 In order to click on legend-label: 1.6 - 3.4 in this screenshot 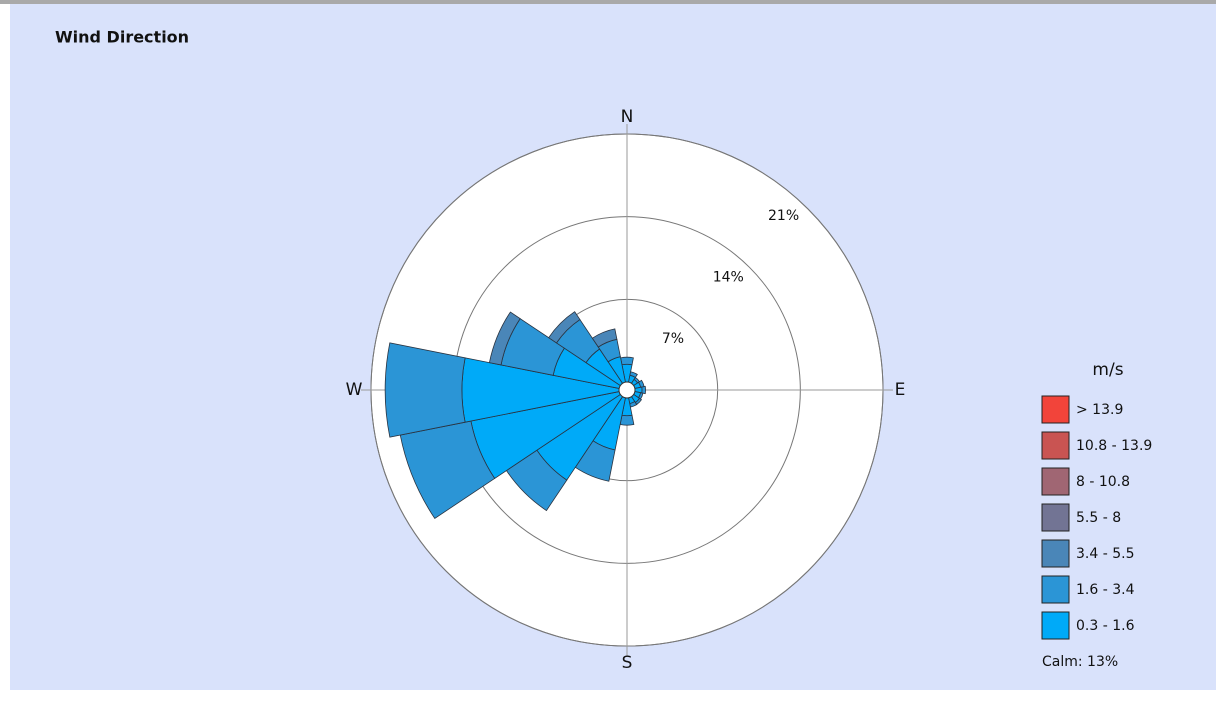, I will do `click(1105, 590)`.